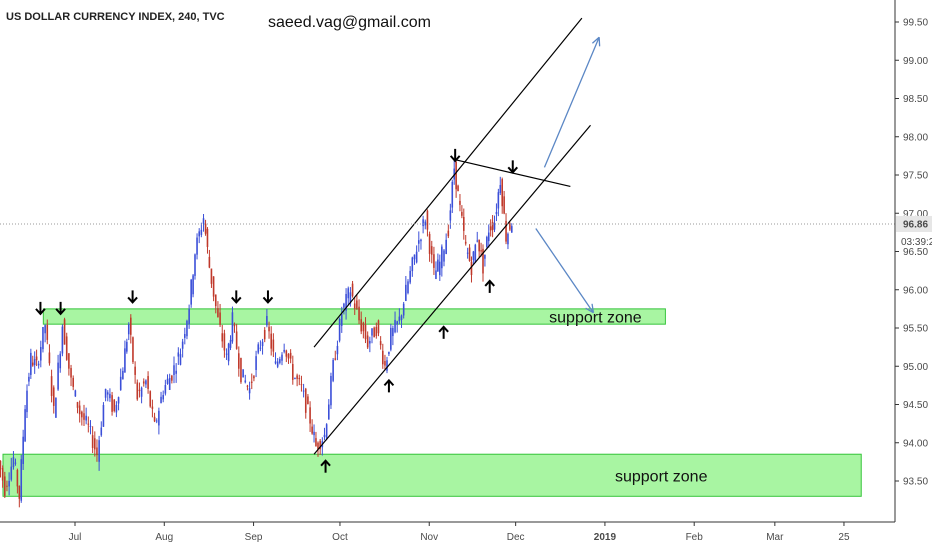  Describe the element at coordinates (340, 537) in the screenshot. I see `x-tick-label: Oct` at that location.